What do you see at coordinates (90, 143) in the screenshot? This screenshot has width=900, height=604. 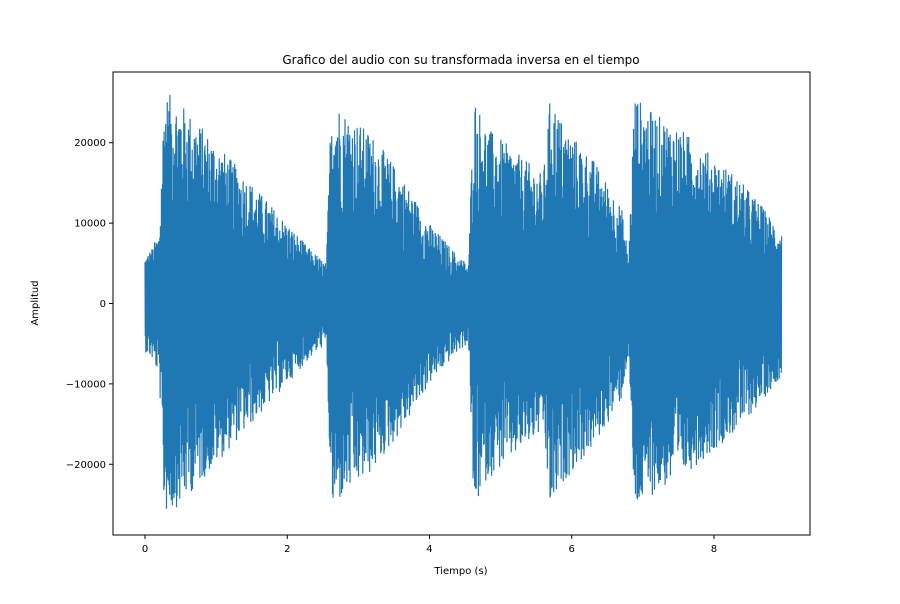 I see `y-tick-label: 20000` at bounding box center [90, 143].